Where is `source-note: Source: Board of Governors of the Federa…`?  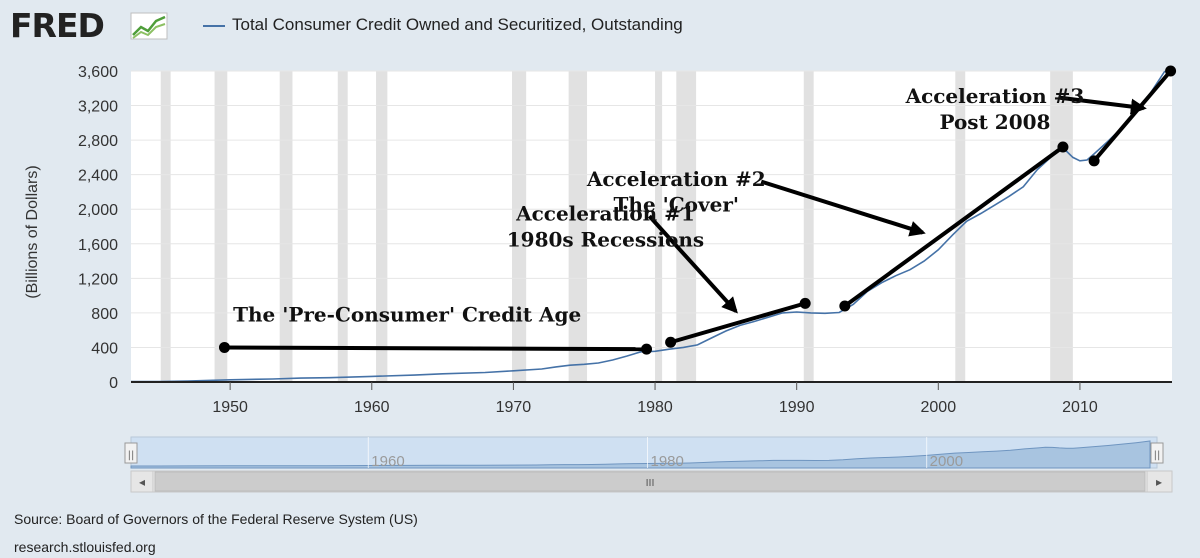
source-note: Source: Board of Governors of the Federa… is located at coordinates (216, 519).